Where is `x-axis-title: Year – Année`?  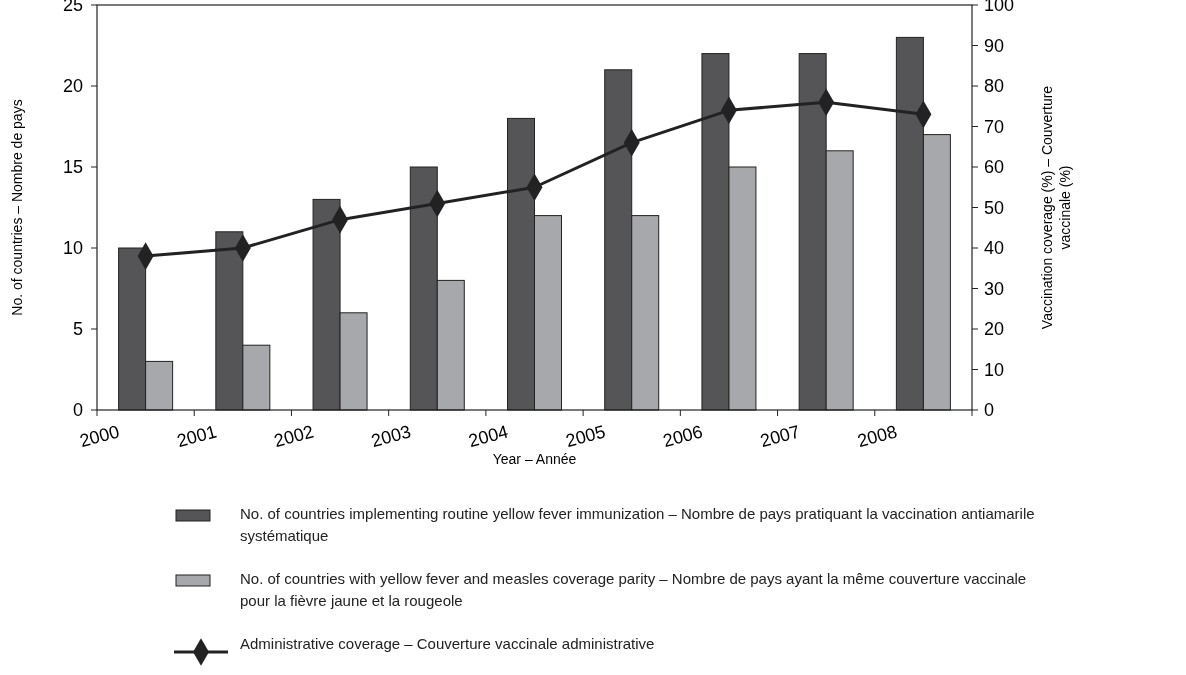 x-axis-title: Year – Année is located at coordinates (534, 459).